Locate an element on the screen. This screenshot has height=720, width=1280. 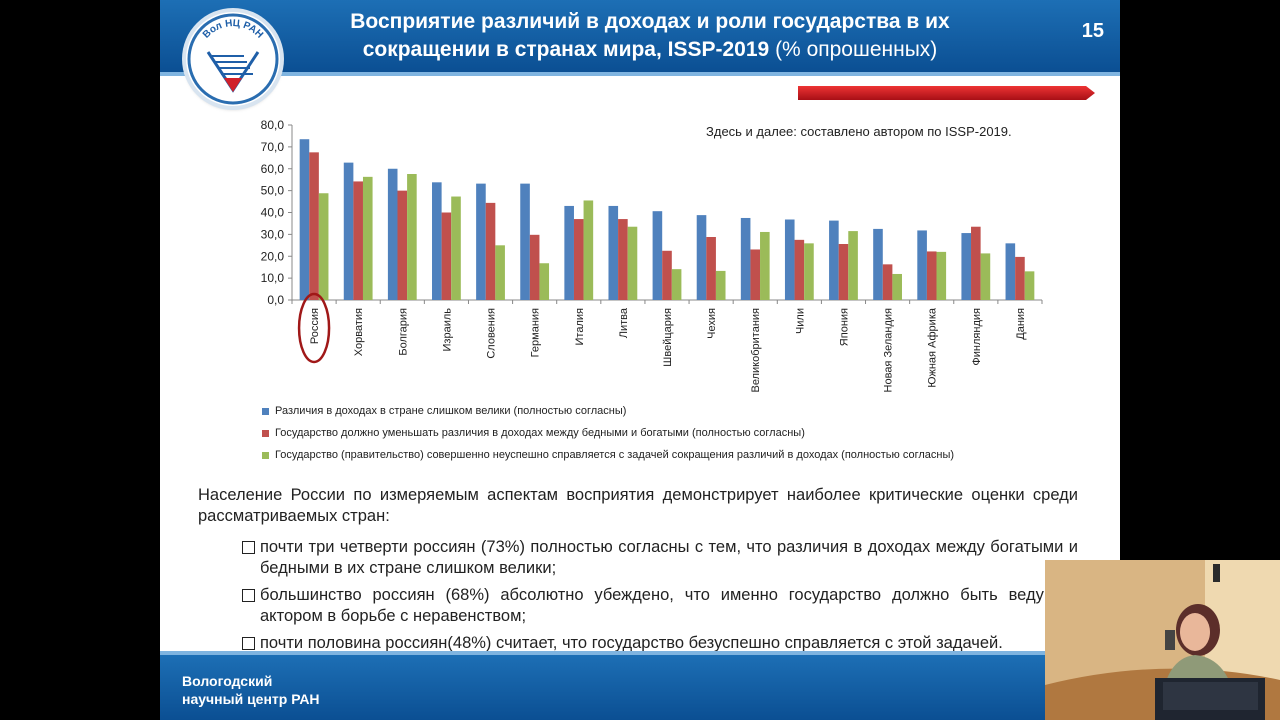
x-tick-label: Хорватия is located at coordinates (359, 332).